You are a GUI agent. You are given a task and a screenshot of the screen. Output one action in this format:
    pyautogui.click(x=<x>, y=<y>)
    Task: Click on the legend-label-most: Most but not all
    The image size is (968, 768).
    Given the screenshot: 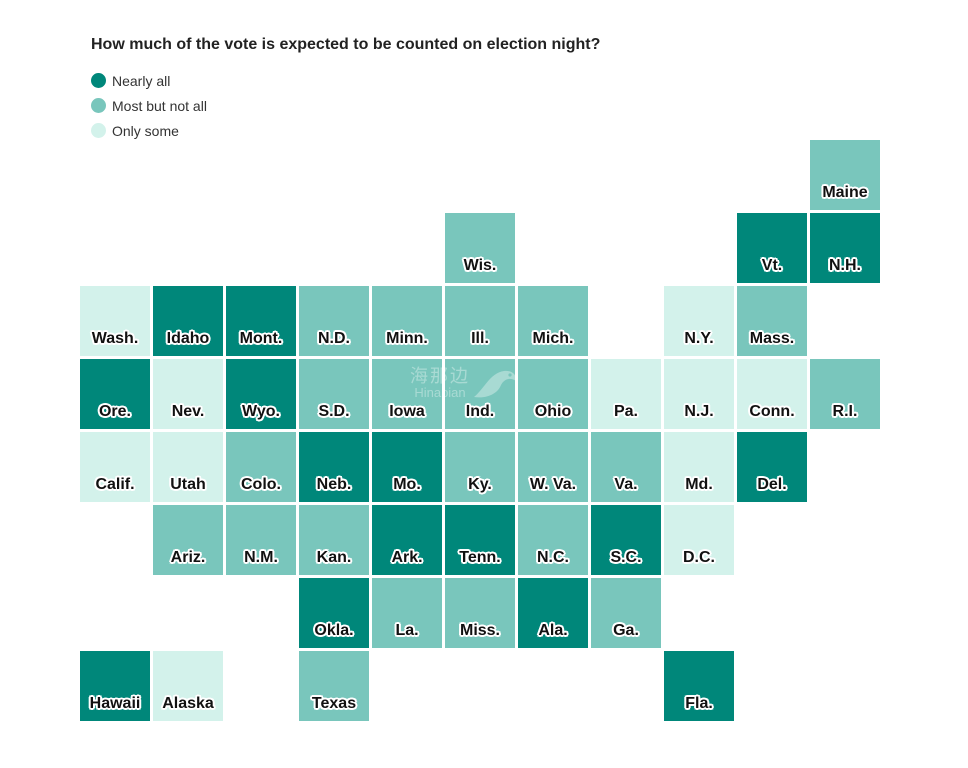 What is the action you would take?
    pyautogui.click(x=159, y=105)
    